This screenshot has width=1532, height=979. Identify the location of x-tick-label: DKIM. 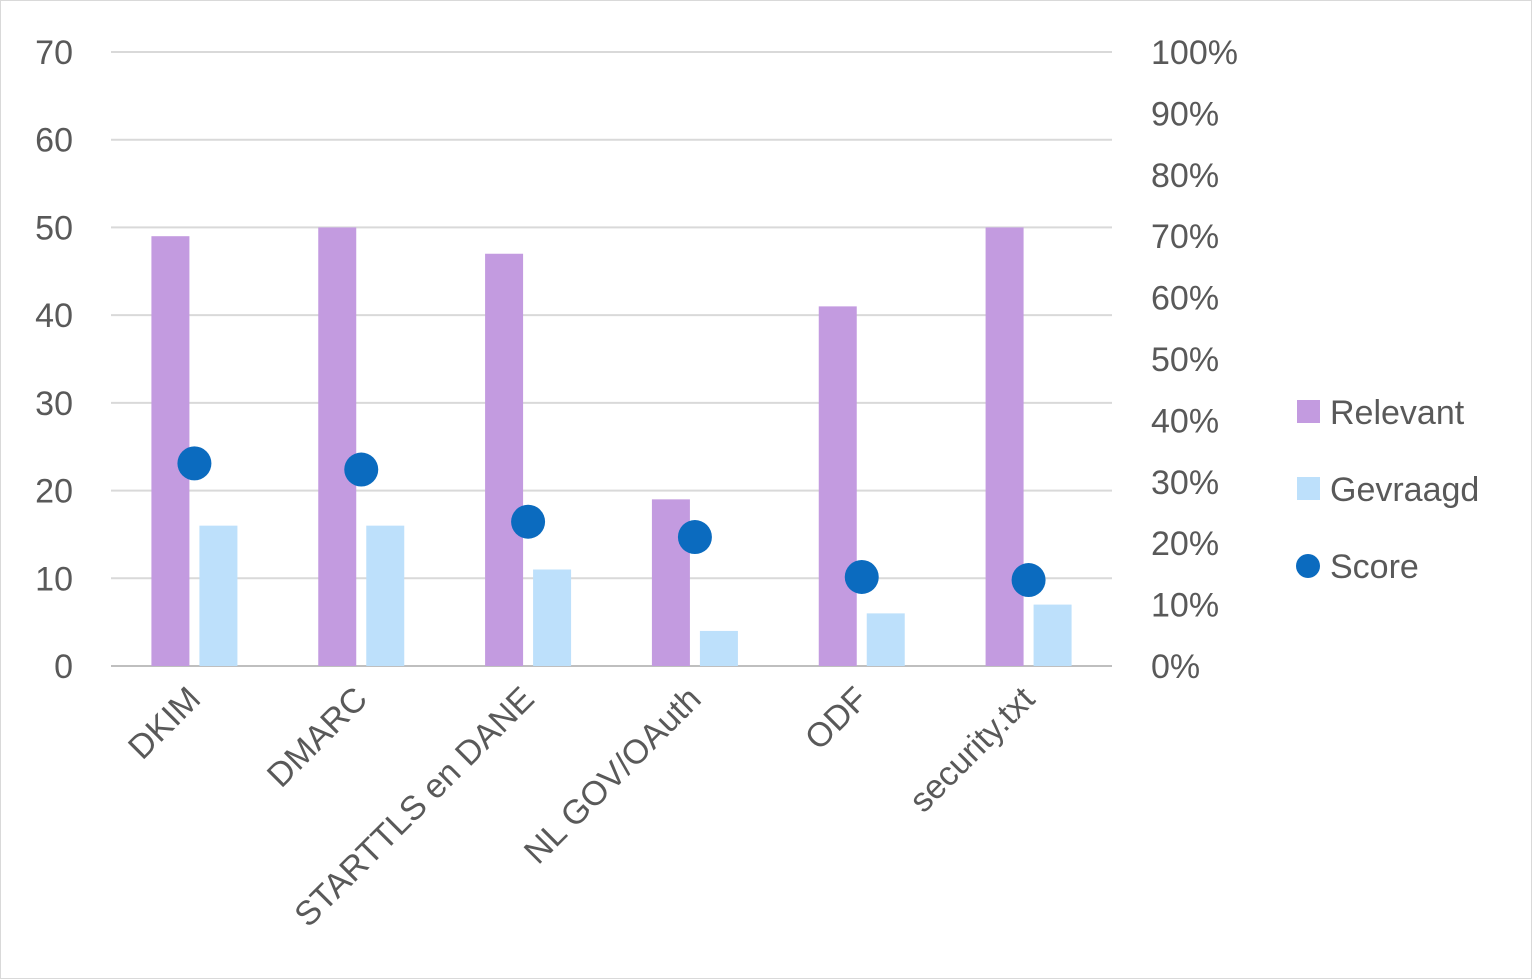
(164, 723).